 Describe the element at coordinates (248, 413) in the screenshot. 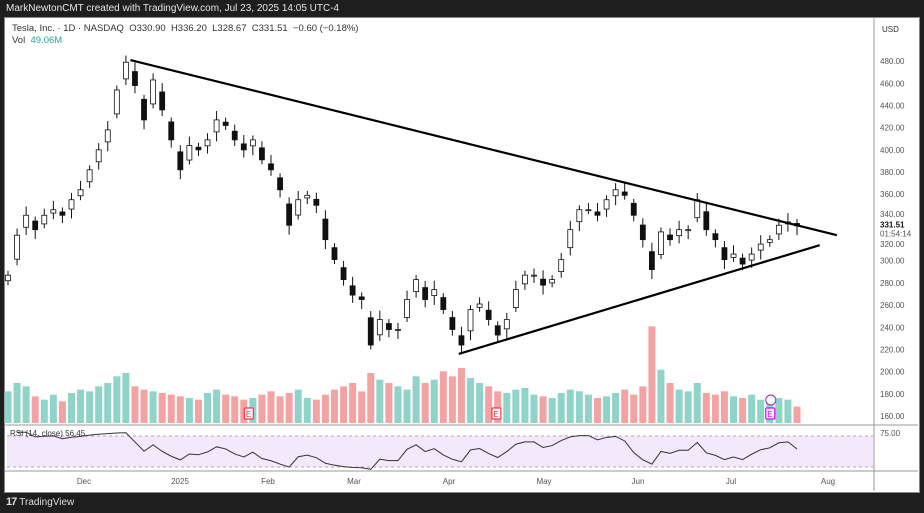

I see `earnings-marker` at that location.